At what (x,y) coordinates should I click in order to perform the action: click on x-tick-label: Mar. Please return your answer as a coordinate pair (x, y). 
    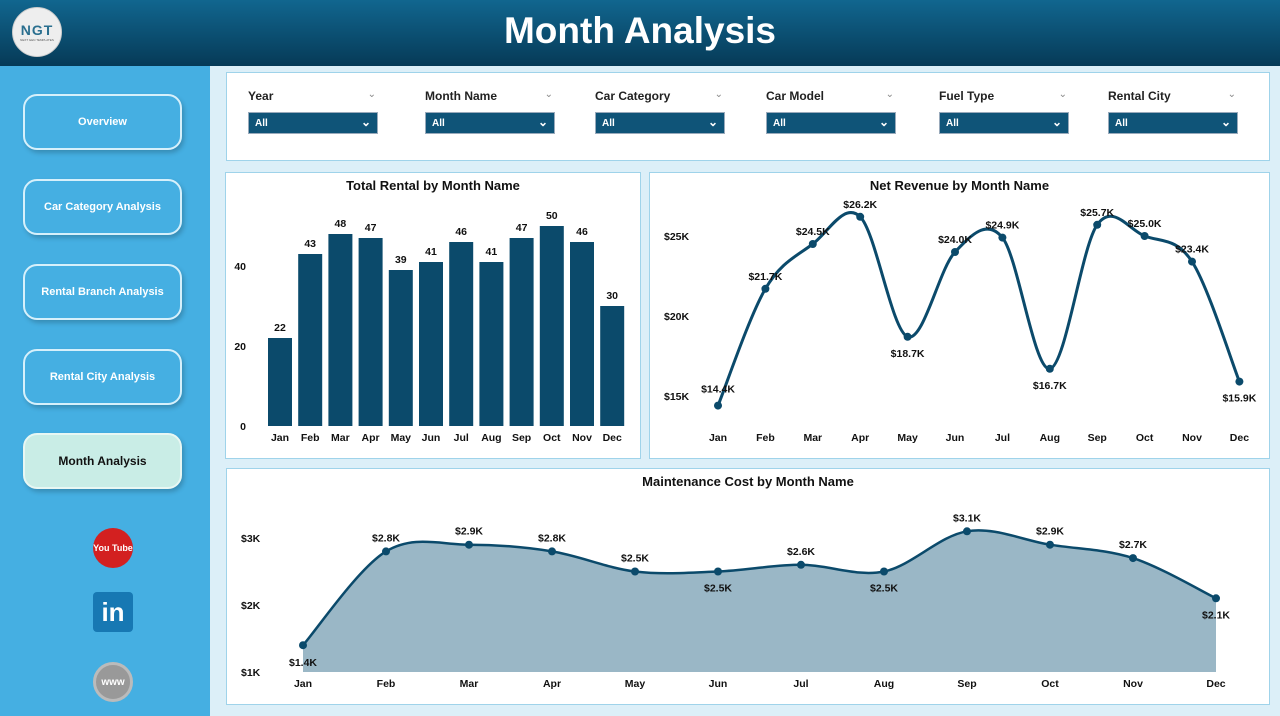
    Looking at the image, I should click on (469, 684).